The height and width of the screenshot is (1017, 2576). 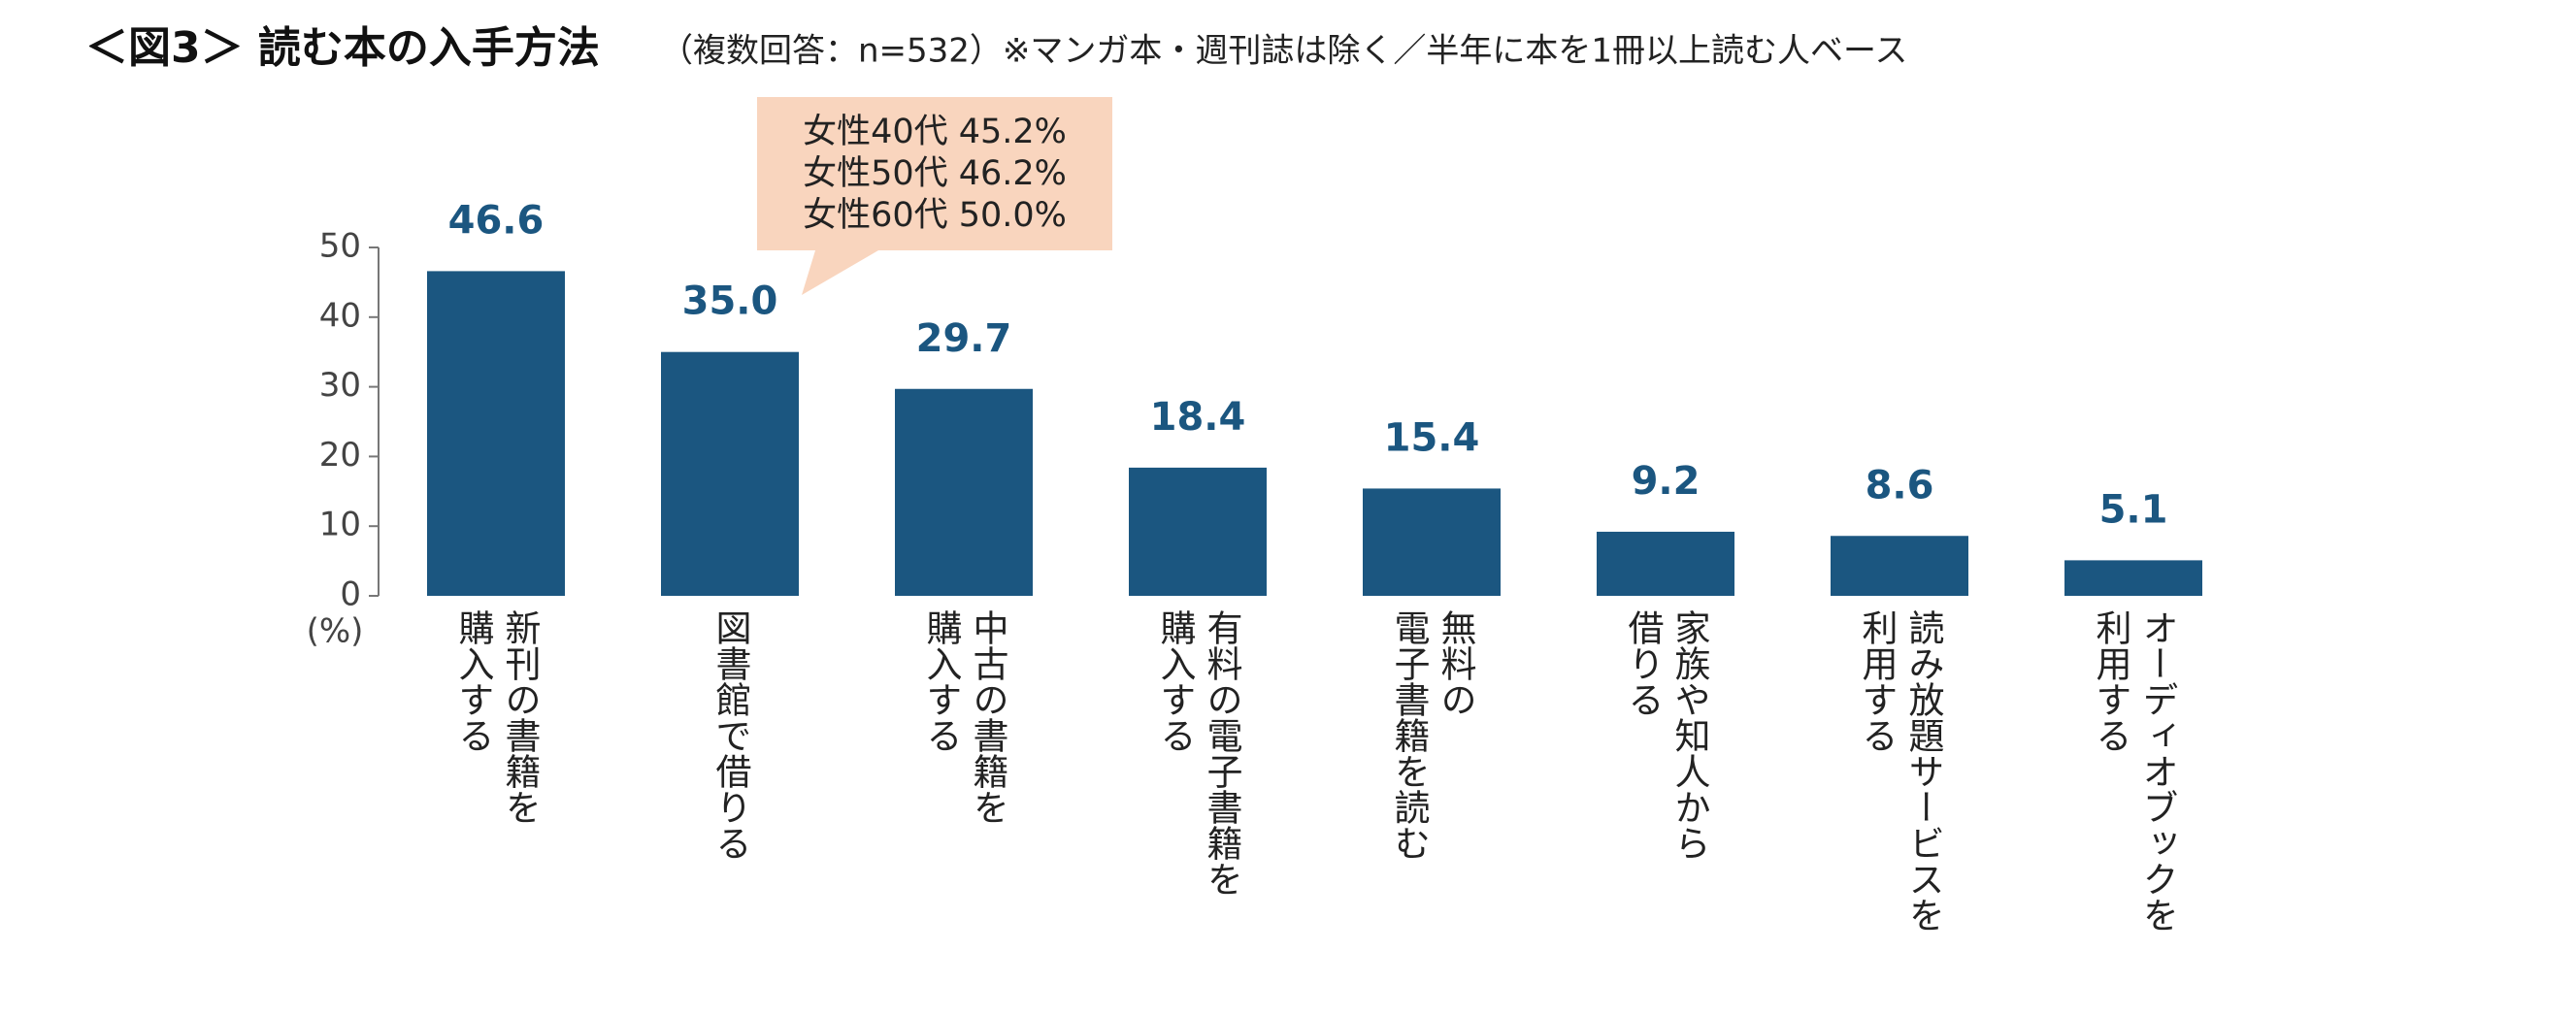 I want to click on value-label: 18.4, so click(x=1198, y=417).